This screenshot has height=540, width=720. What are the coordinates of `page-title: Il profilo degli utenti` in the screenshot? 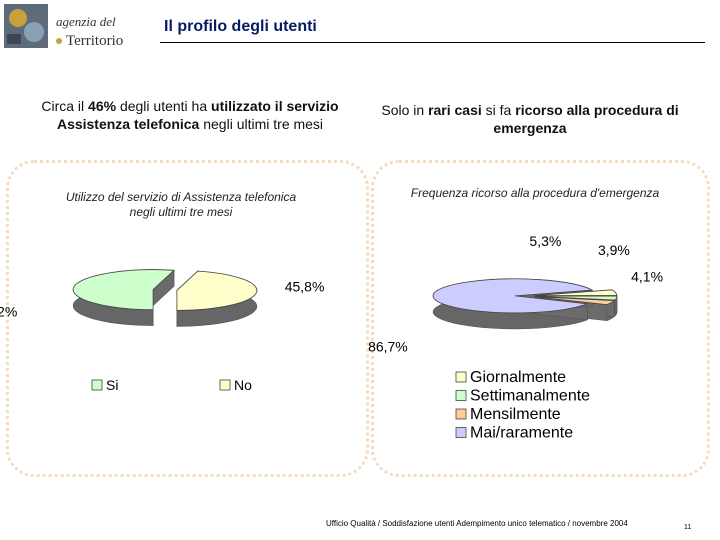 It's located at (240, 26).